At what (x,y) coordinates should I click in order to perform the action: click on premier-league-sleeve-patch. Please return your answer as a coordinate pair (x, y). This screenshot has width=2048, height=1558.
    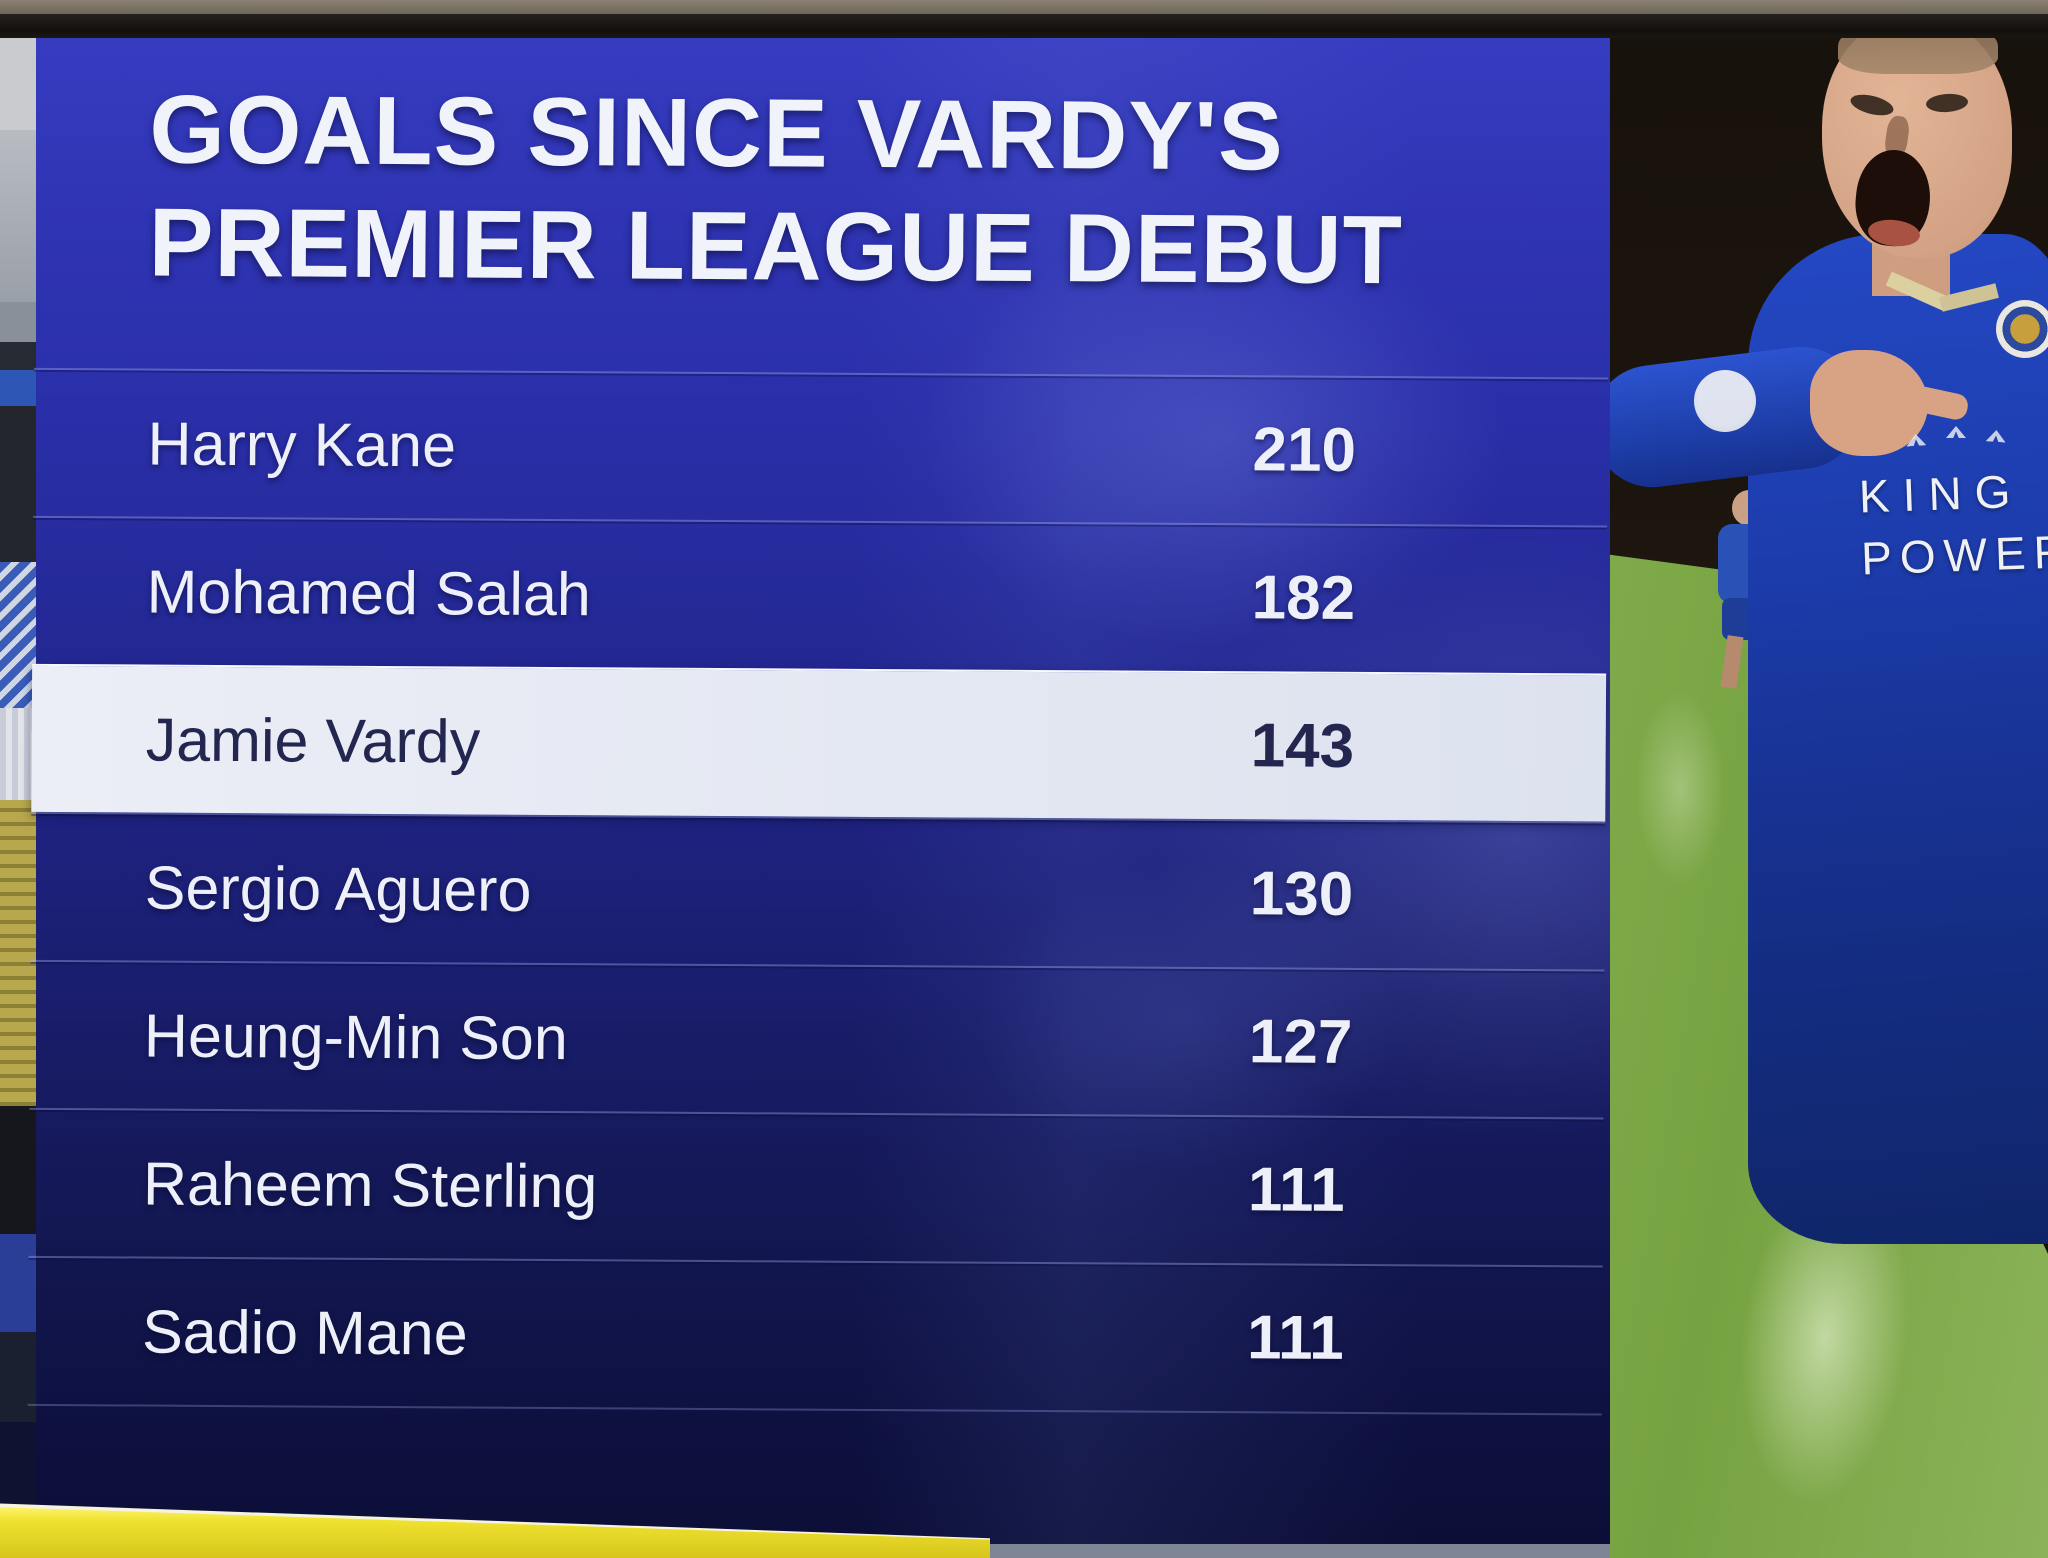
    Looking at the image, I should click on (1725, 401).